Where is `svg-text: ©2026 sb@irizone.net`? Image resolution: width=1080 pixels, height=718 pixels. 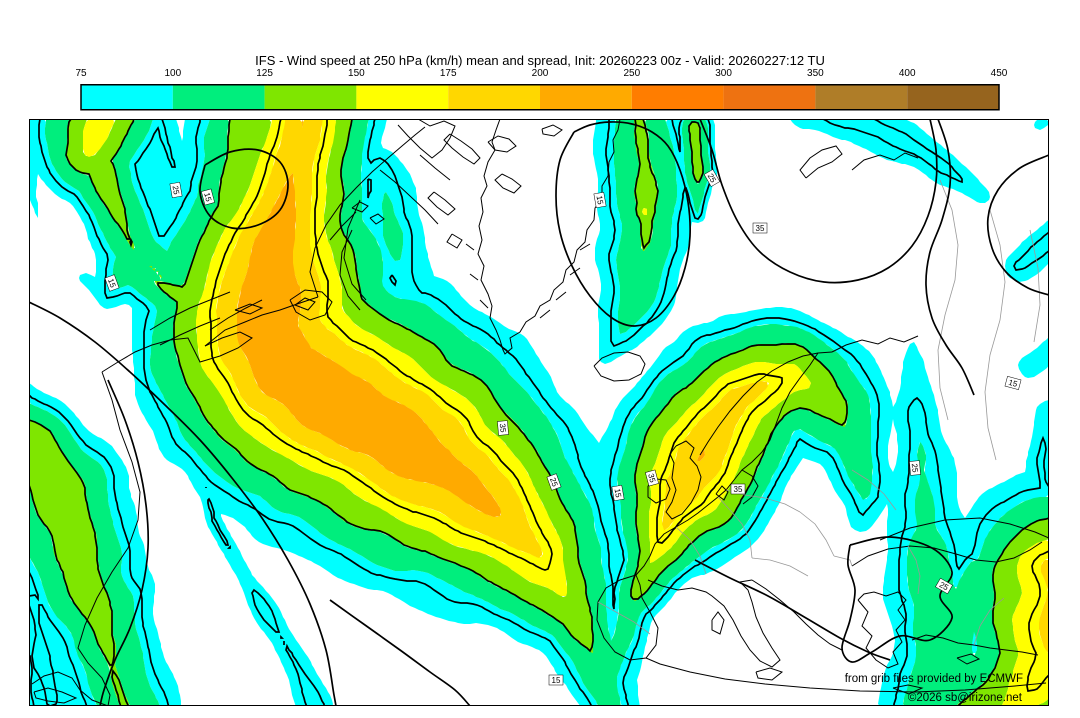
svg-text: ©2026 sb@irizone.net is located at coordinates (965, 698).